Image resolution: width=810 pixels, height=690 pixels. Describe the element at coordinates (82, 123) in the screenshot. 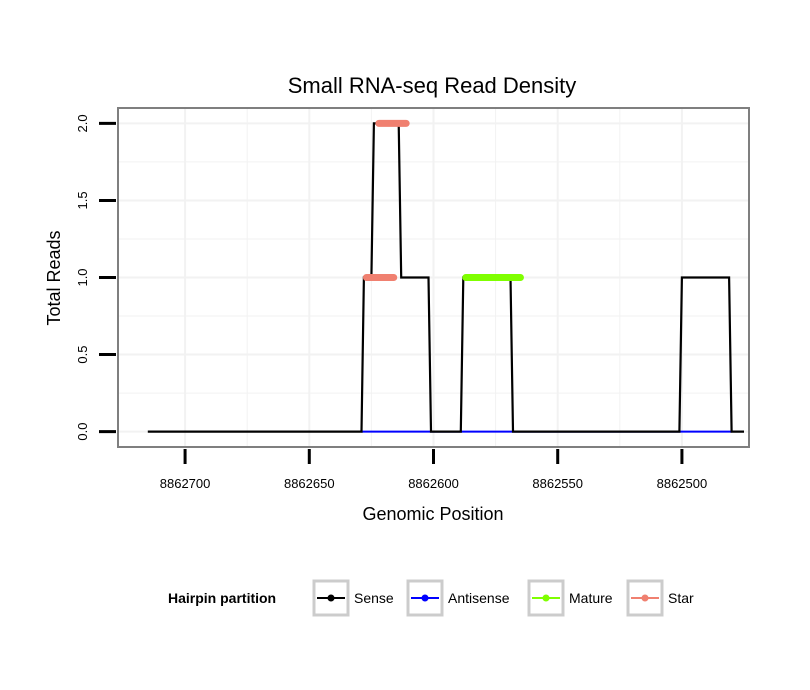

I see `y-tick-label: 2.0` at that location.